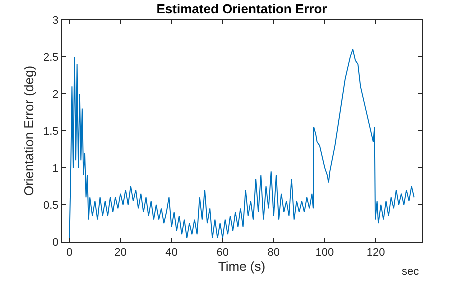  What do you see at coordinates (51, 58) in the screenshot?
I see `y-tick-label: 2.5` at bounding box center [51, 58].